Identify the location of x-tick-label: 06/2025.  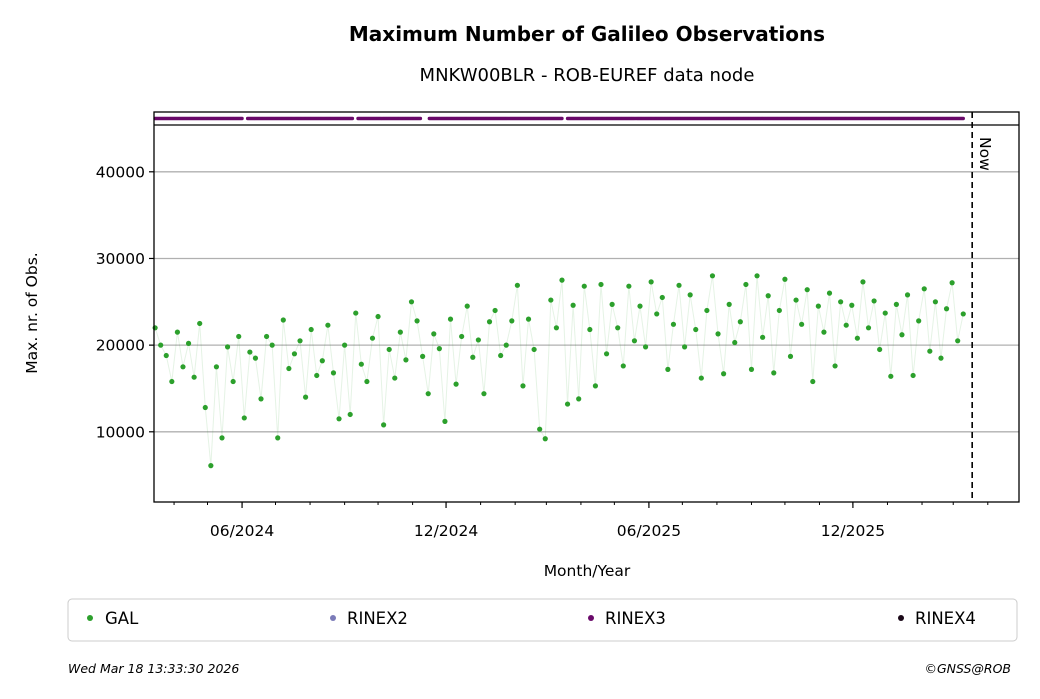
(649, 531).